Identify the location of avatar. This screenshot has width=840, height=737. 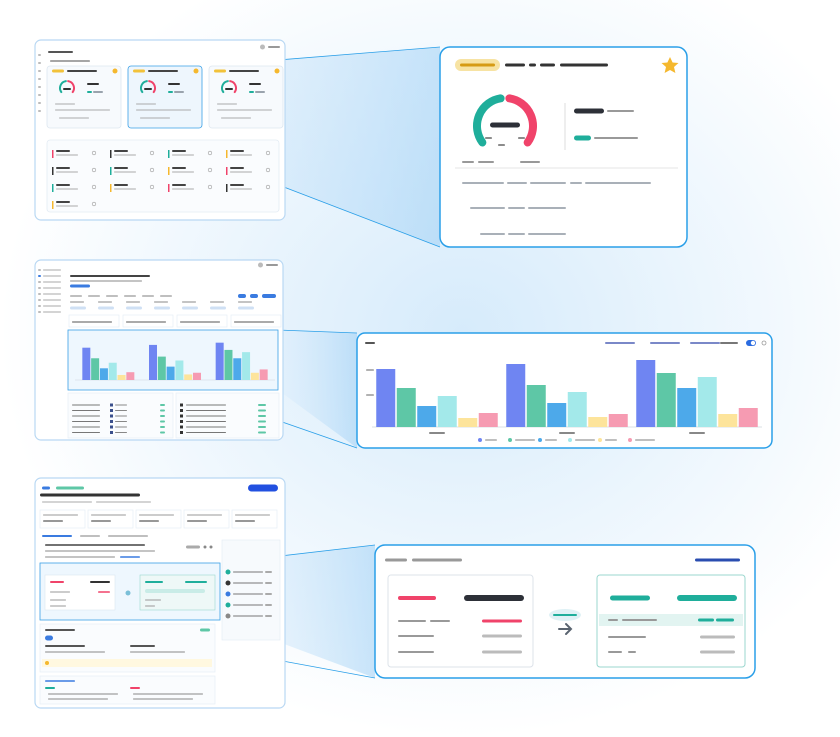
(228, 572).